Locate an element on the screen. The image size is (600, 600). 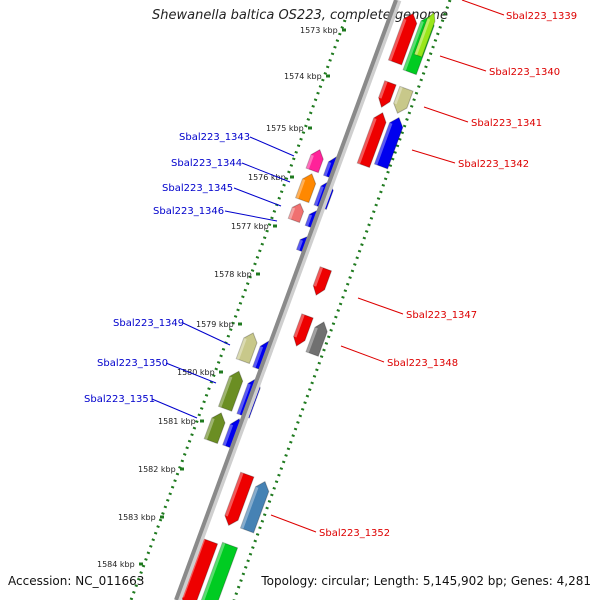
kbp-tick-label: 1575 kbp is located at coordinates (285, 128).